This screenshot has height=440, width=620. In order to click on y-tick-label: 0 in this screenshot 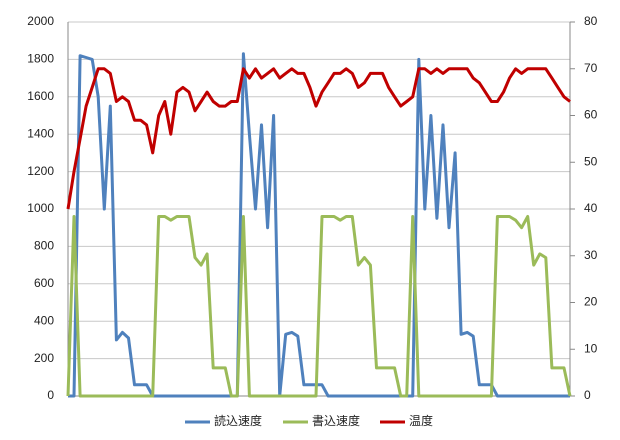, I will do `click(50, 395)`.